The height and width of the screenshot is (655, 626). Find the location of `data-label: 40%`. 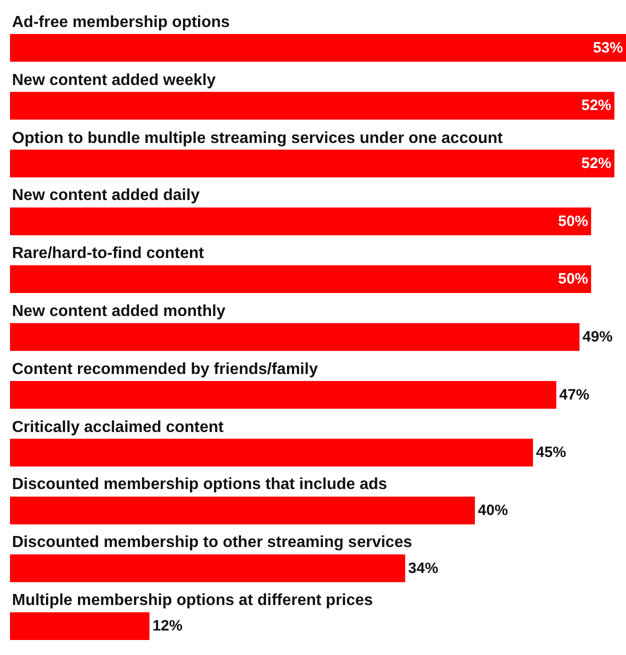

data-label: 40% is located at coordinates (493, 510).